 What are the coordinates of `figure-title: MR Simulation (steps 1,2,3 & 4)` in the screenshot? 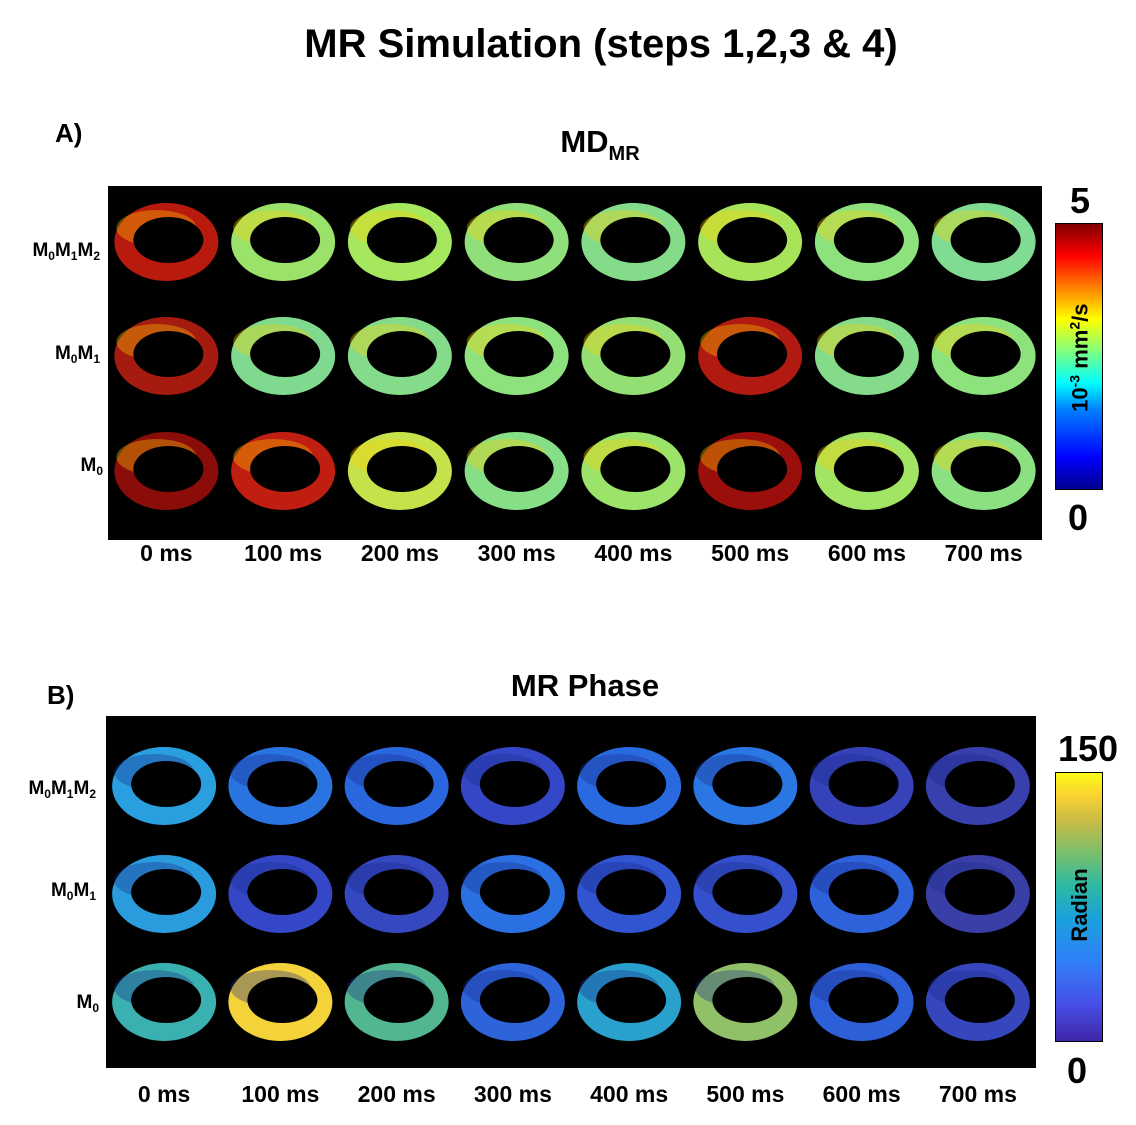 It's located at (601, 44).